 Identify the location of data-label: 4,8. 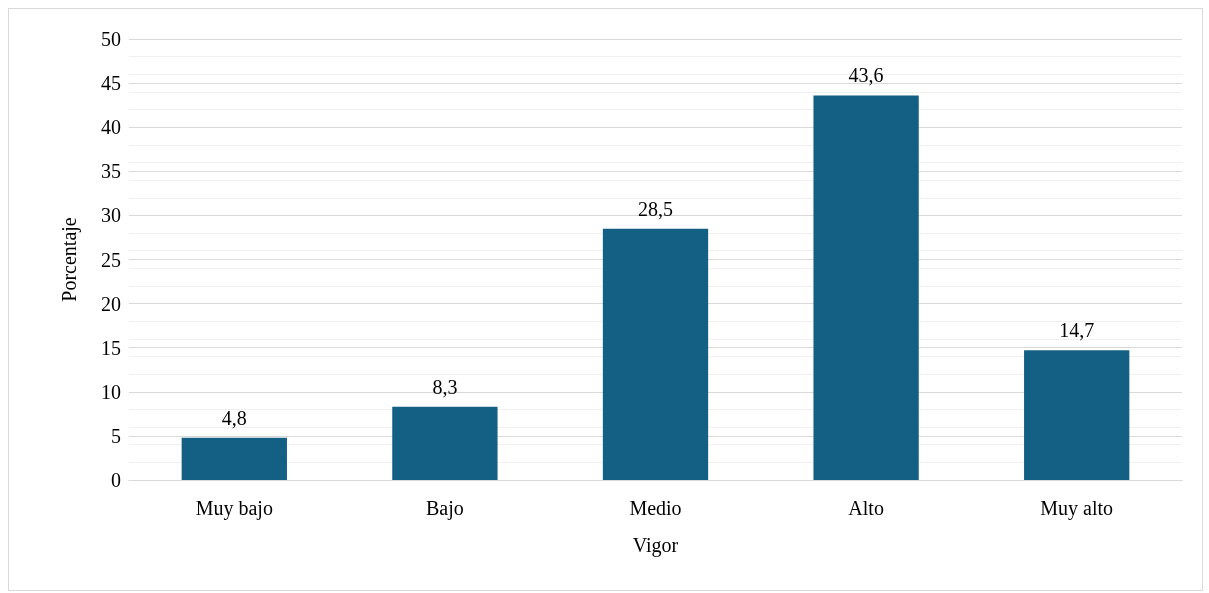
(234, 417).